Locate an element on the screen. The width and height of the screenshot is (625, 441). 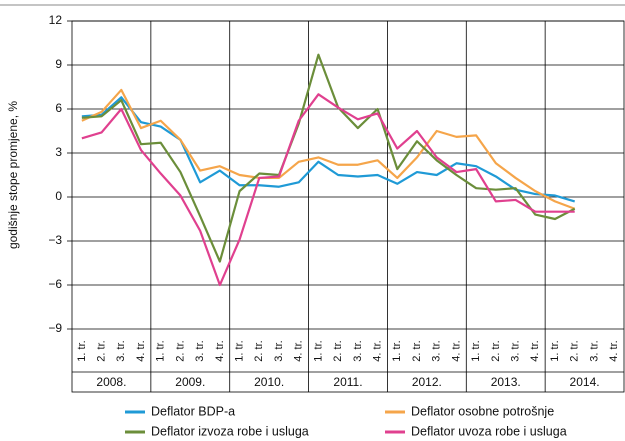
legend-label: Deflator osobne potrošnje is located at coordinates (482, 411).